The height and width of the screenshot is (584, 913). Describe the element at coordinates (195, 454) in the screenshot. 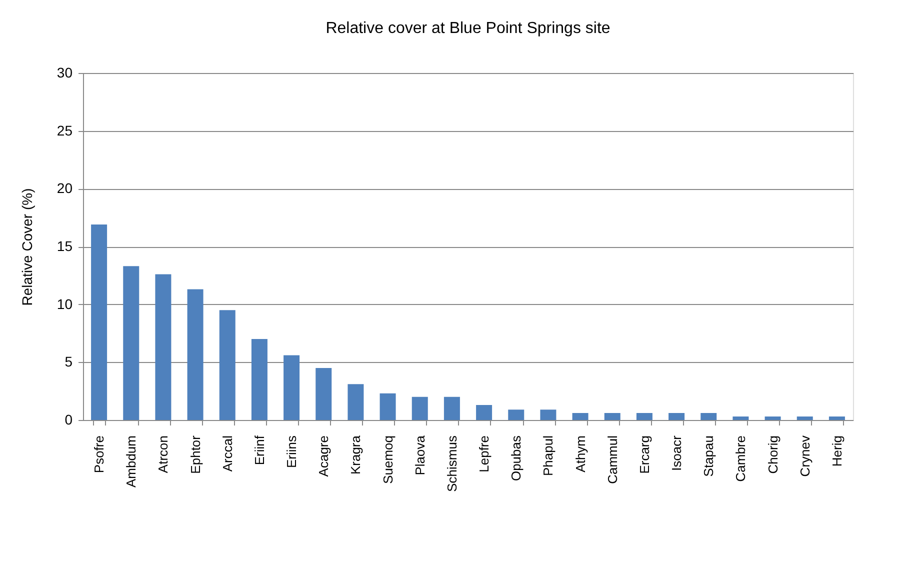

I see `x-tick-label: Ephtor` at that location.